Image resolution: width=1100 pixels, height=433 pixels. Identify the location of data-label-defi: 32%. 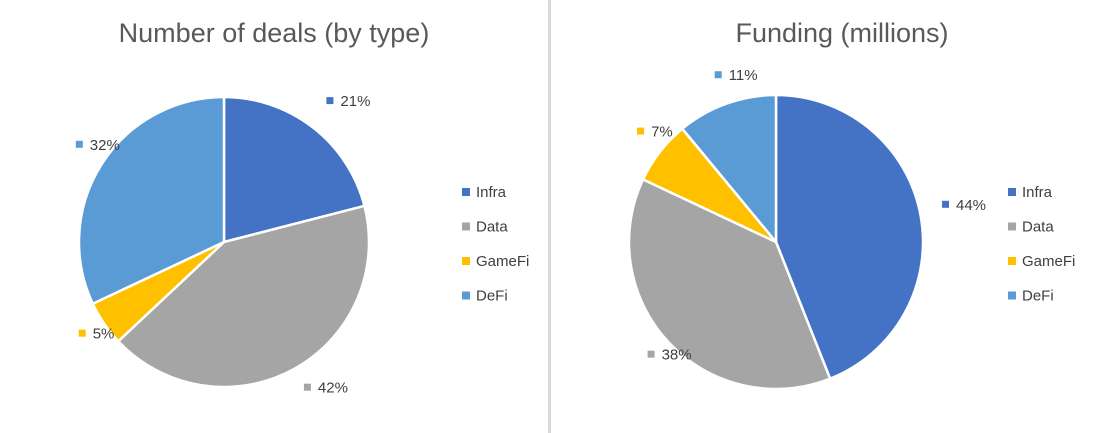
(97, 145).